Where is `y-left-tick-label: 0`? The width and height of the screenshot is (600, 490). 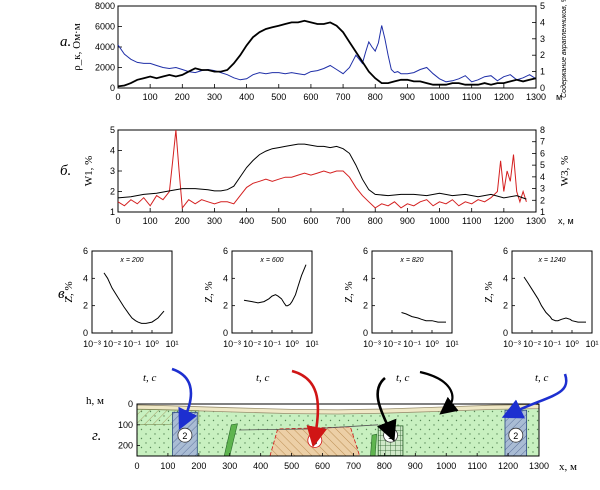 y-left-tick-label: 0 is located at coordinates (112, 88).